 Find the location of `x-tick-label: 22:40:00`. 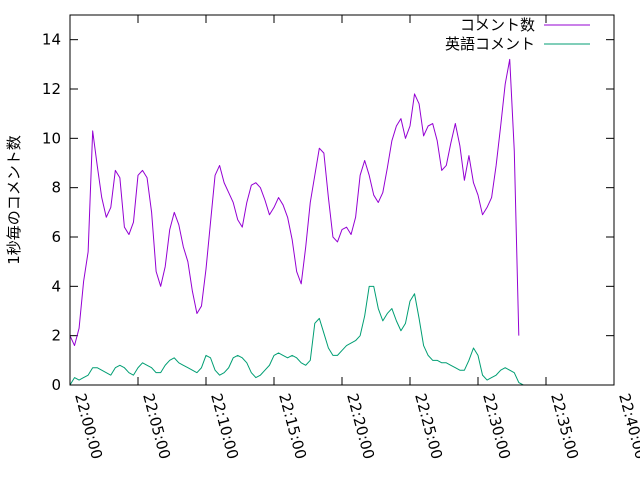

x-tick-label: 22:40:00 is located at coordinates (627, 426).